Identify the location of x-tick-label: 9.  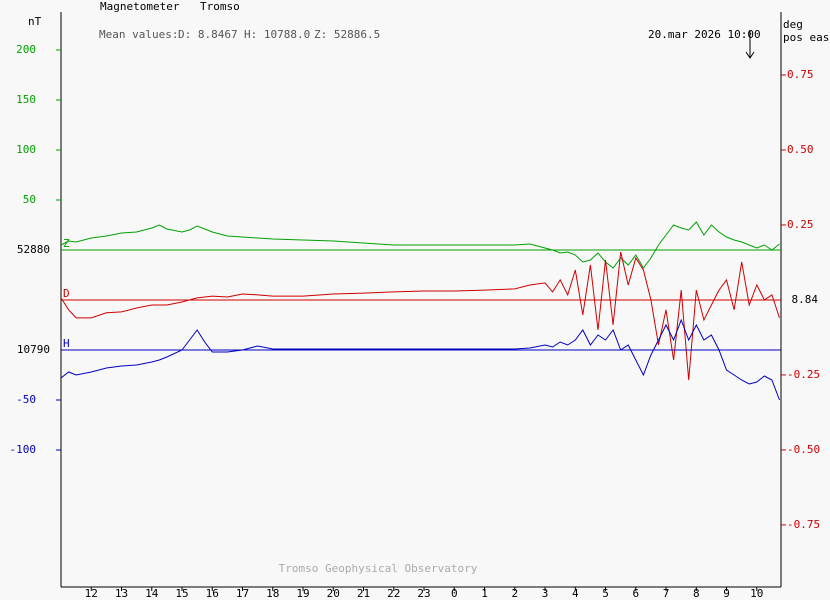
(726, 593).